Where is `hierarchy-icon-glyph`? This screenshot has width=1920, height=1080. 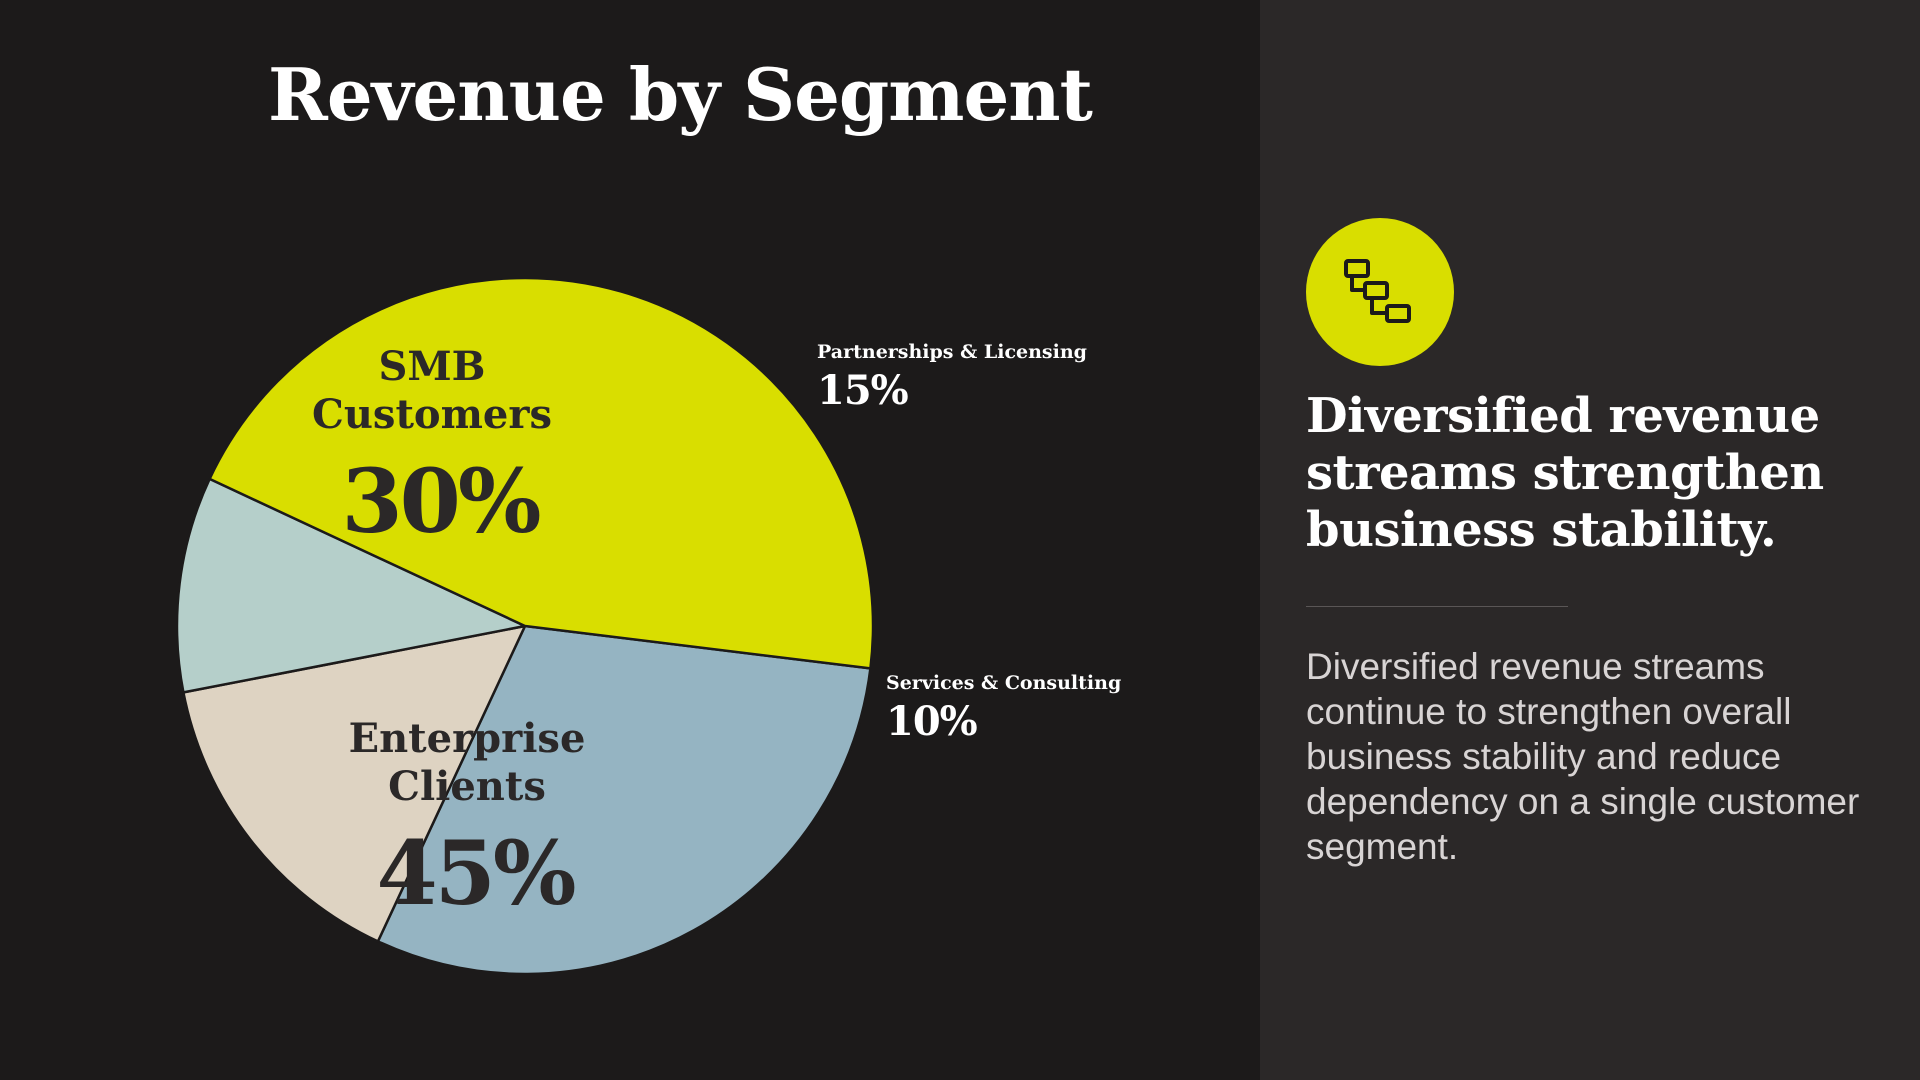
hierarchy-icon-glyph is located at coordinates (1377, 291).